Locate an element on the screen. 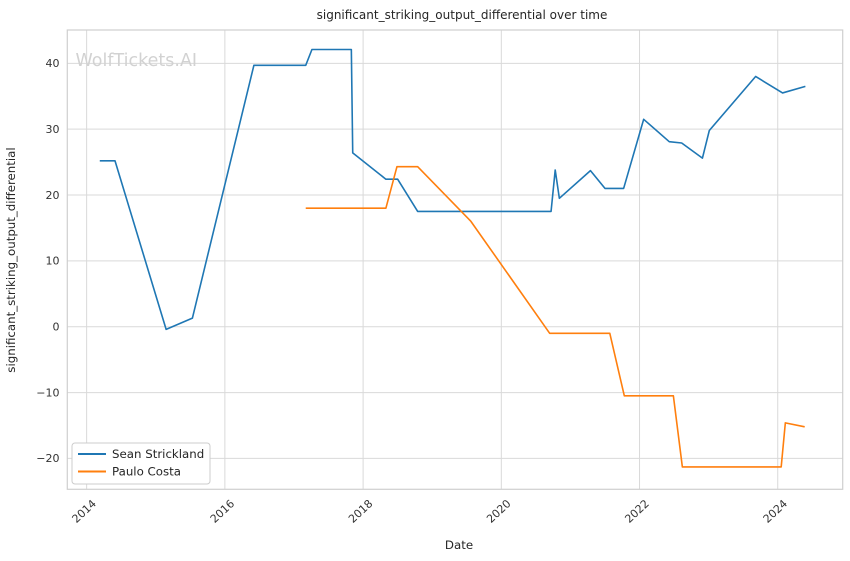 The image size is (850, 561). y-tick-label-10: 10 is located at coordinates (53, 261).